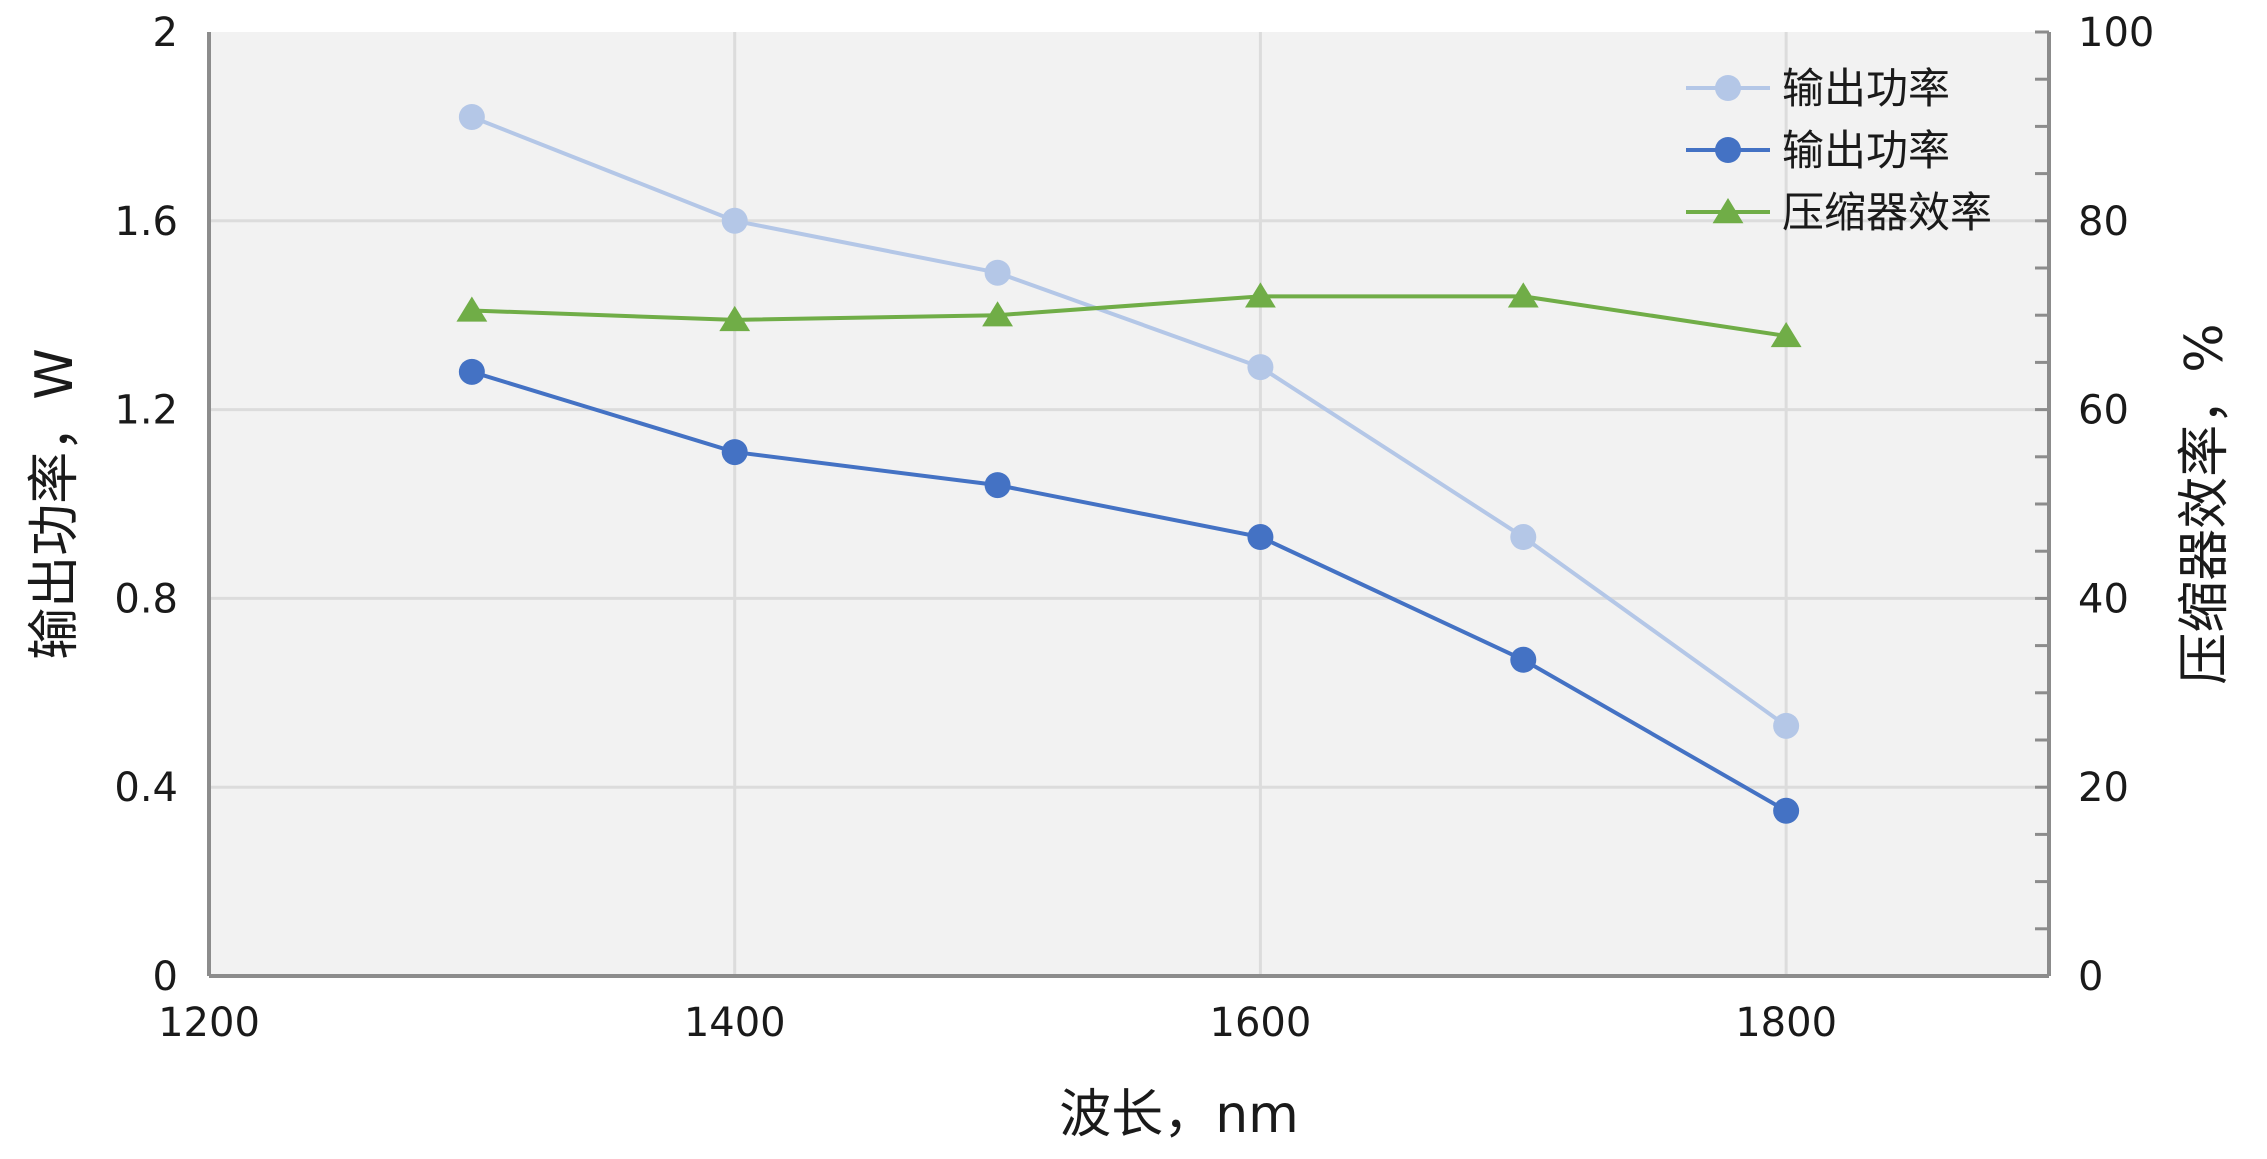 The image size is (2267, 1159). What do you see at coordinates (165, 977) in the screenshot?
I see `y-tick-label: 0` at bounding box center [165, 977].